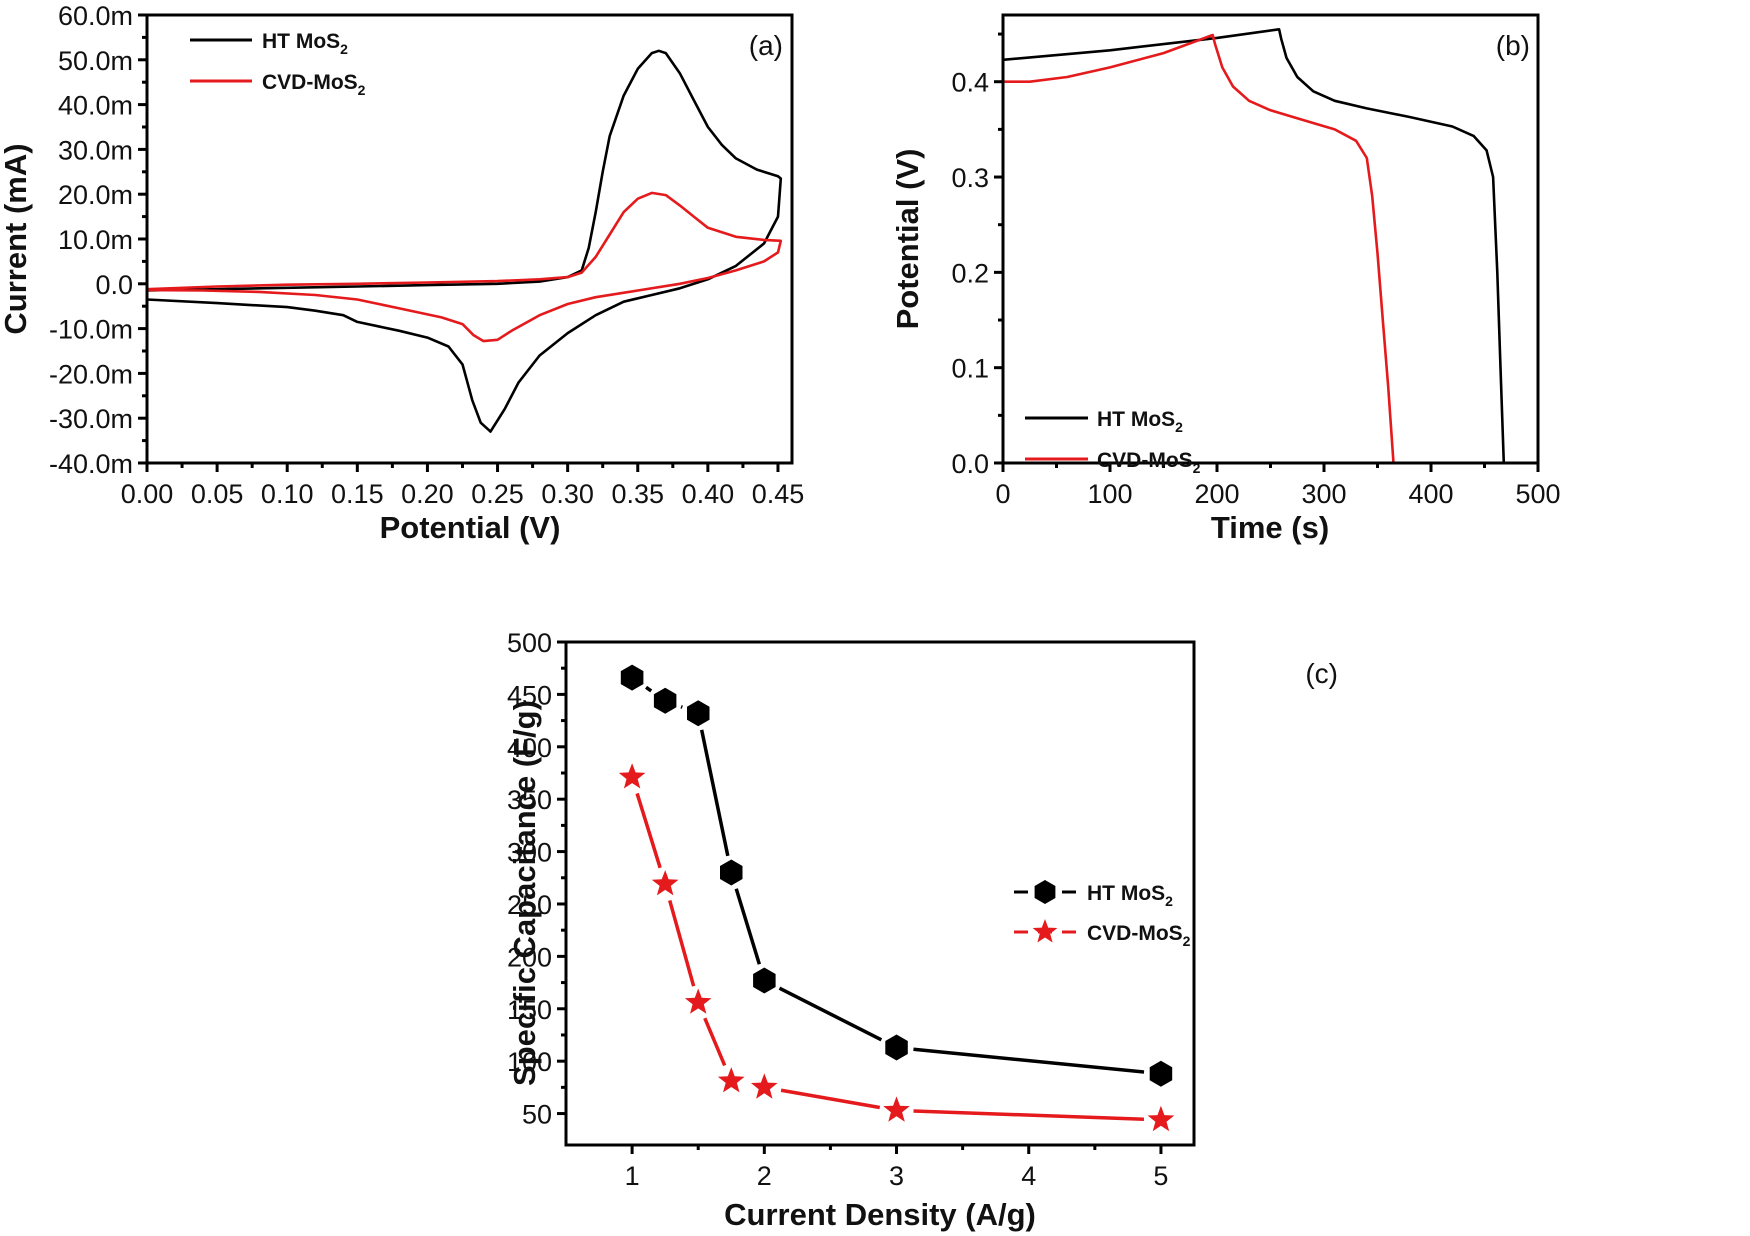 Image resolution: width=1750 pixels, height=1236 pixels. I want to click on x-tick-label: 5, so click(1160, 1176).